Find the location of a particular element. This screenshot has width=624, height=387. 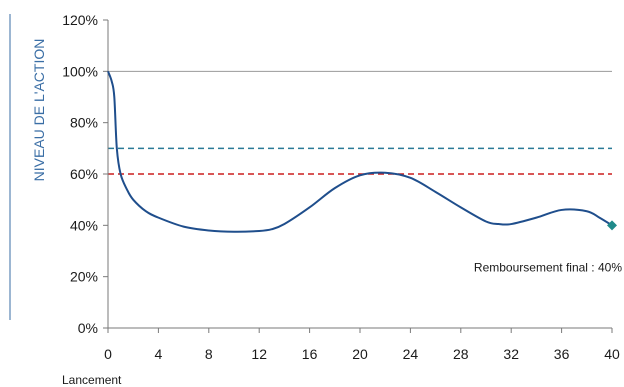

y-tick-label: 100% is located at coordinates (80, 71).